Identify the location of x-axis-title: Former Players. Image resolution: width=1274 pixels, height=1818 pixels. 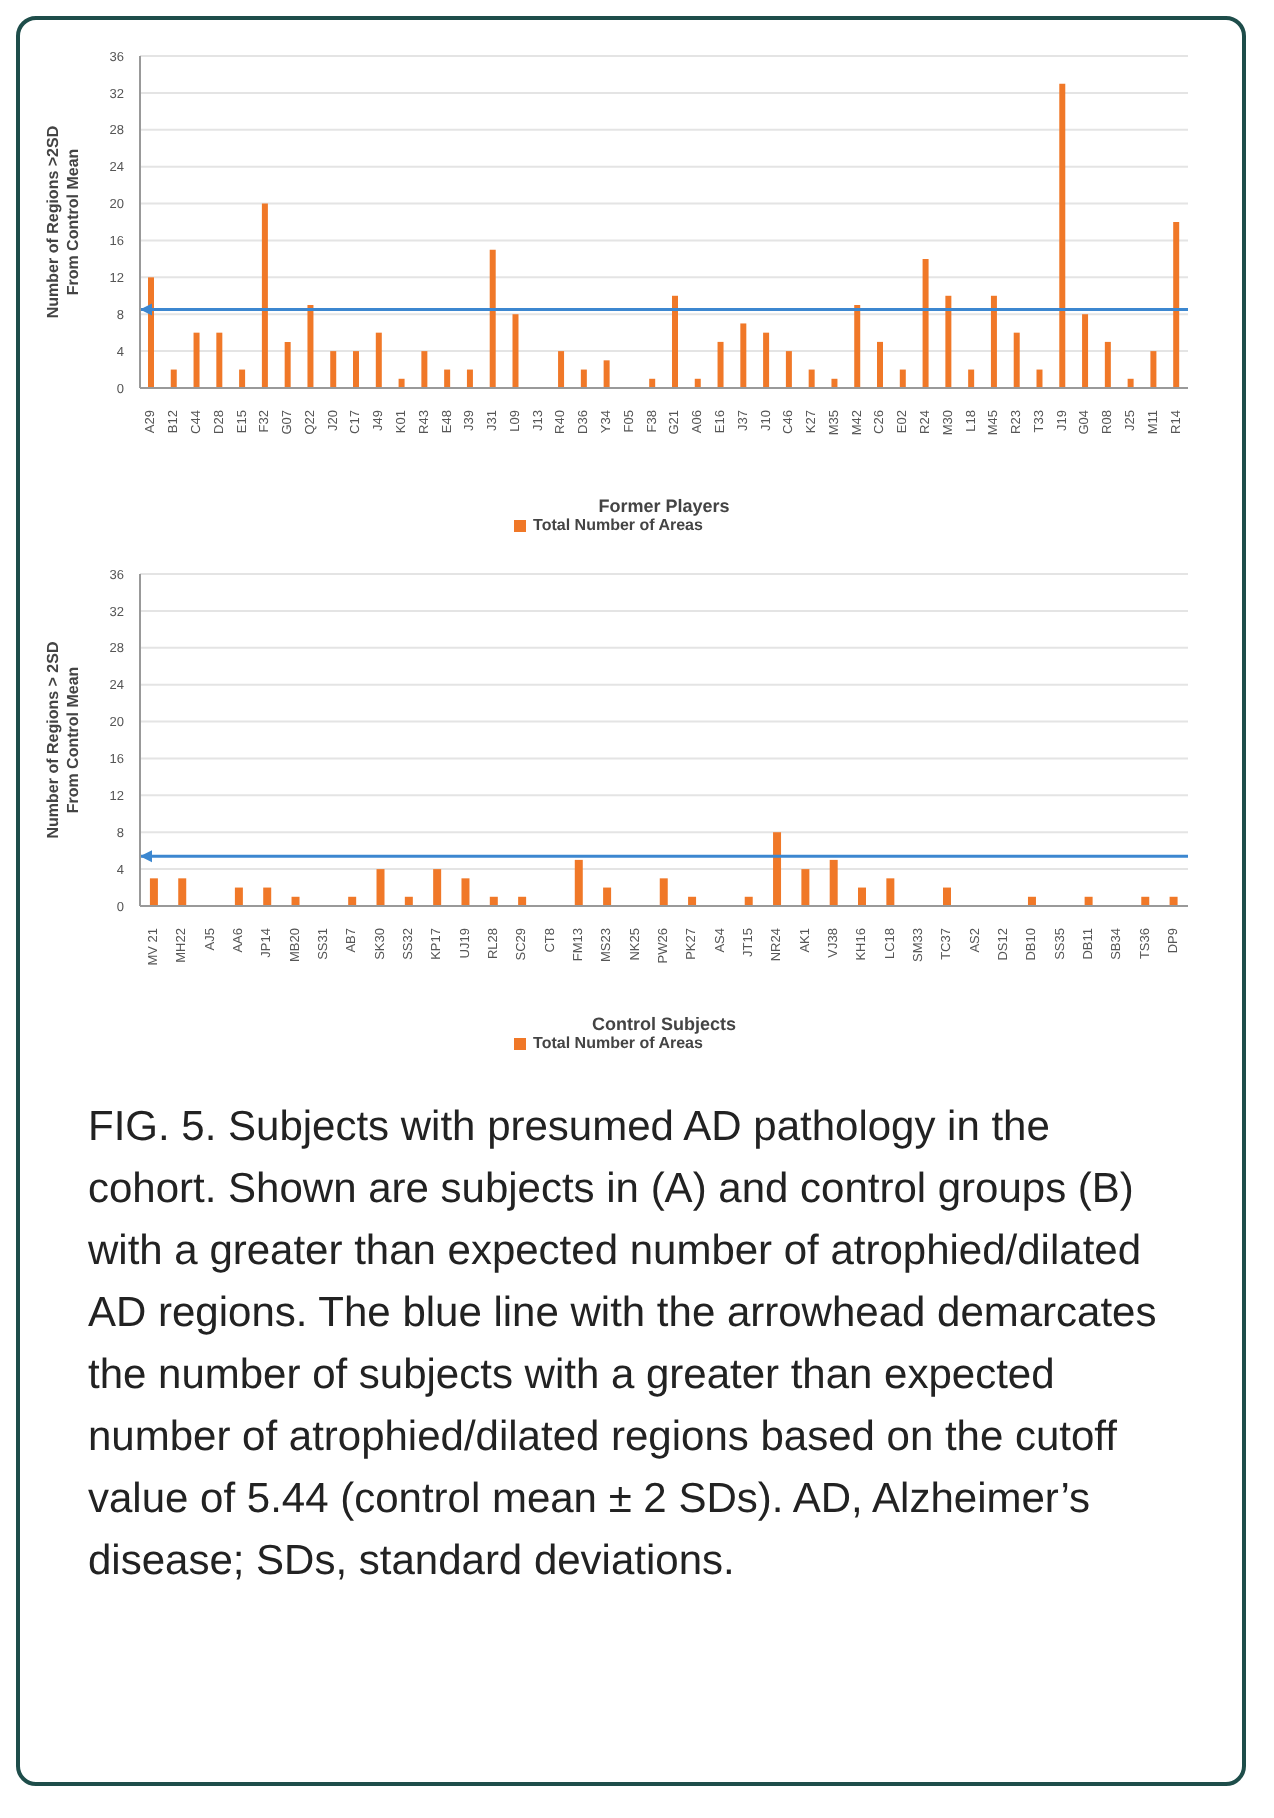
(664, 506).